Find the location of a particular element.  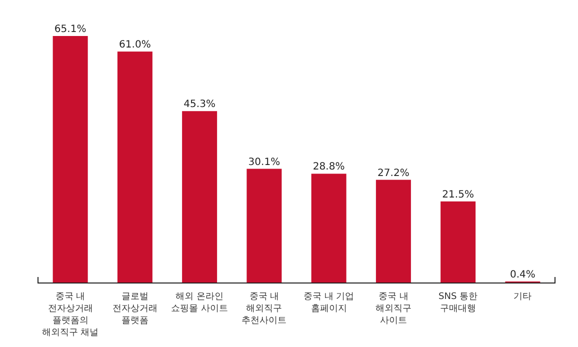

x-tick-label: 기타 is located at coordinates (523, 297).